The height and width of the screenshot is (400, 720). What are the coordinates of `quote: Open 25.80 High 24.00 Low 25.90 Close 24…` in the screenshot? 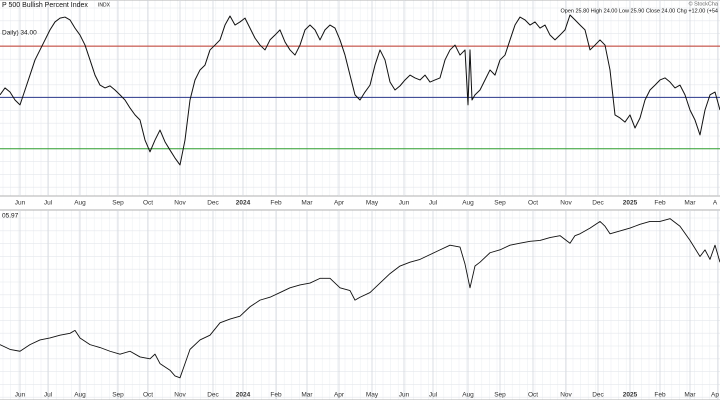 It's located at (639, 11).